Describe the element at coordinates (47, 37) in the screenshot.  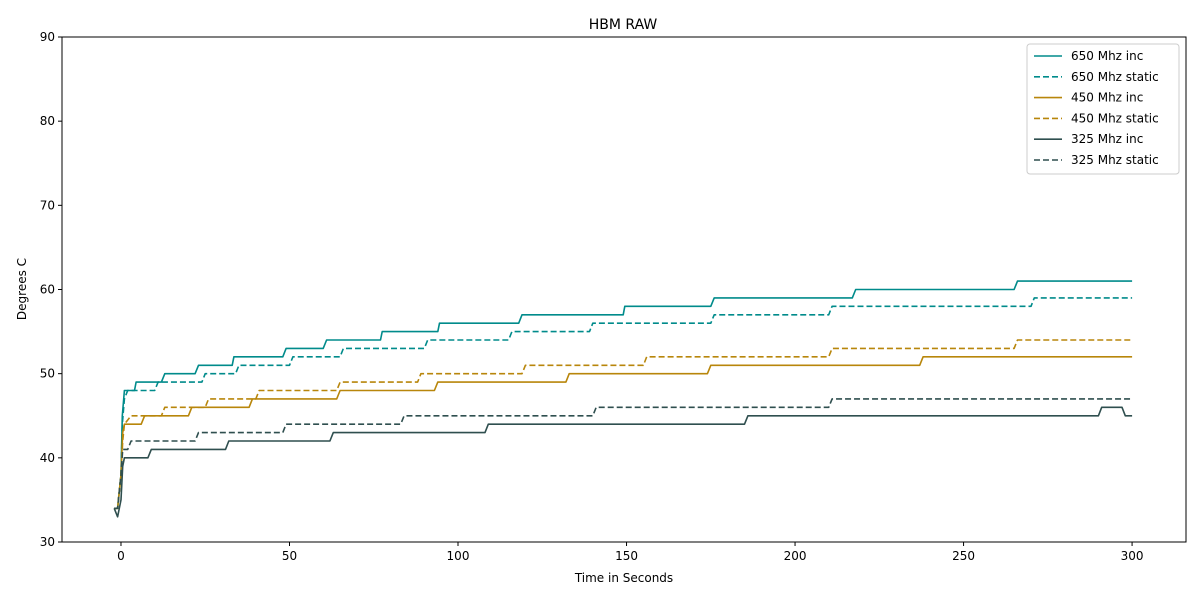
I see `y-tick-label: 90` at that location.